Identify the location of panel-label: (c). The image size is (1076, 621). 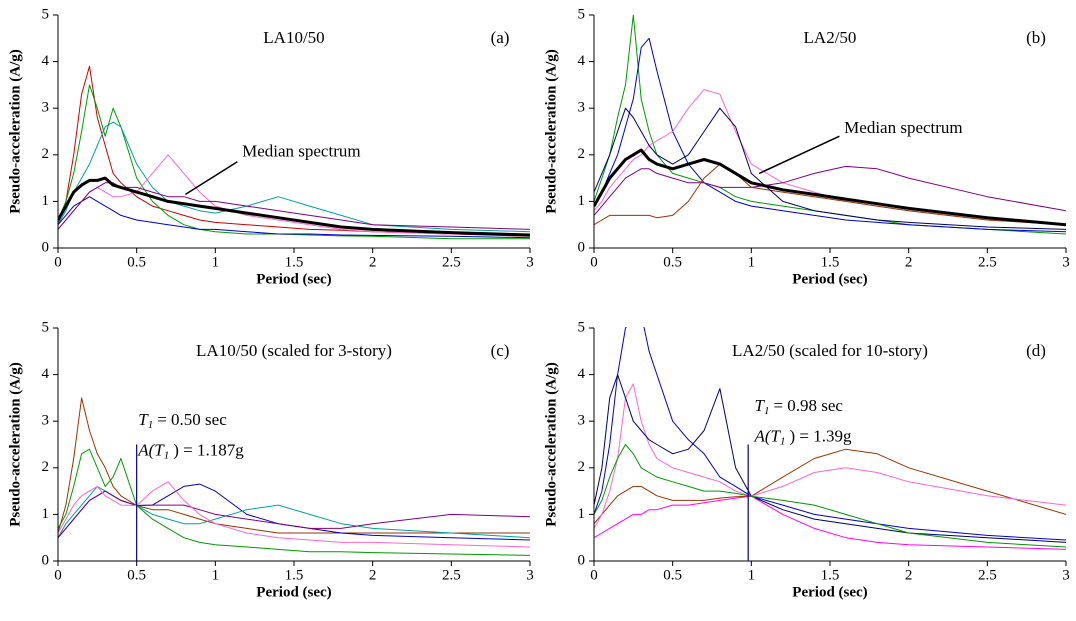
(500, 350).